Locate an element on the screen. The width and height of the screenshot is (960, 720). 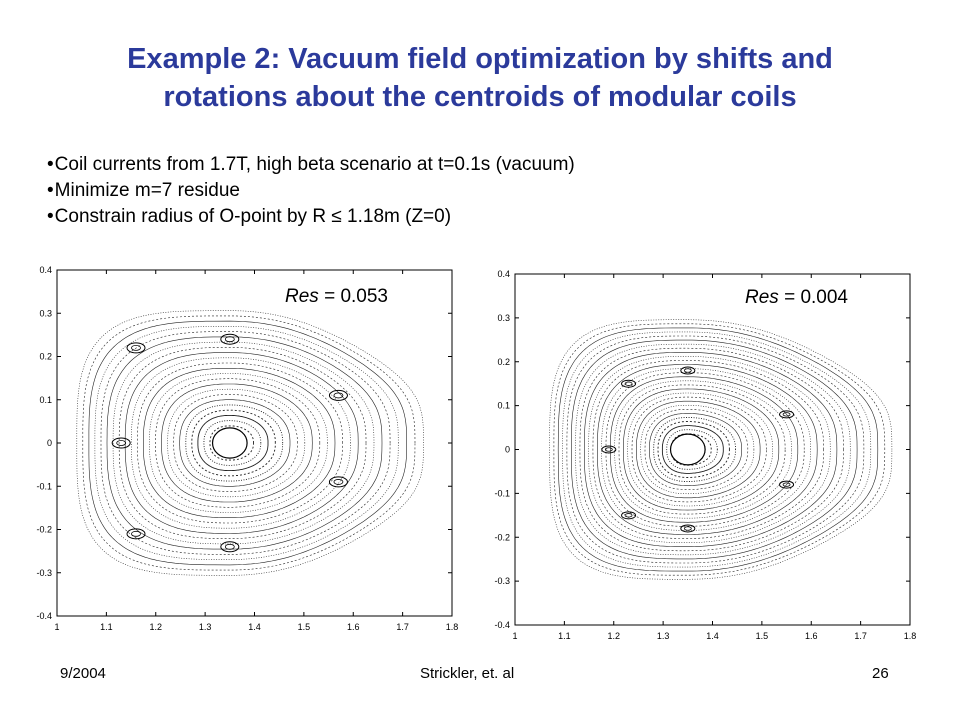
y-tick-label: -0.2 is located at coordinates (502, 537).